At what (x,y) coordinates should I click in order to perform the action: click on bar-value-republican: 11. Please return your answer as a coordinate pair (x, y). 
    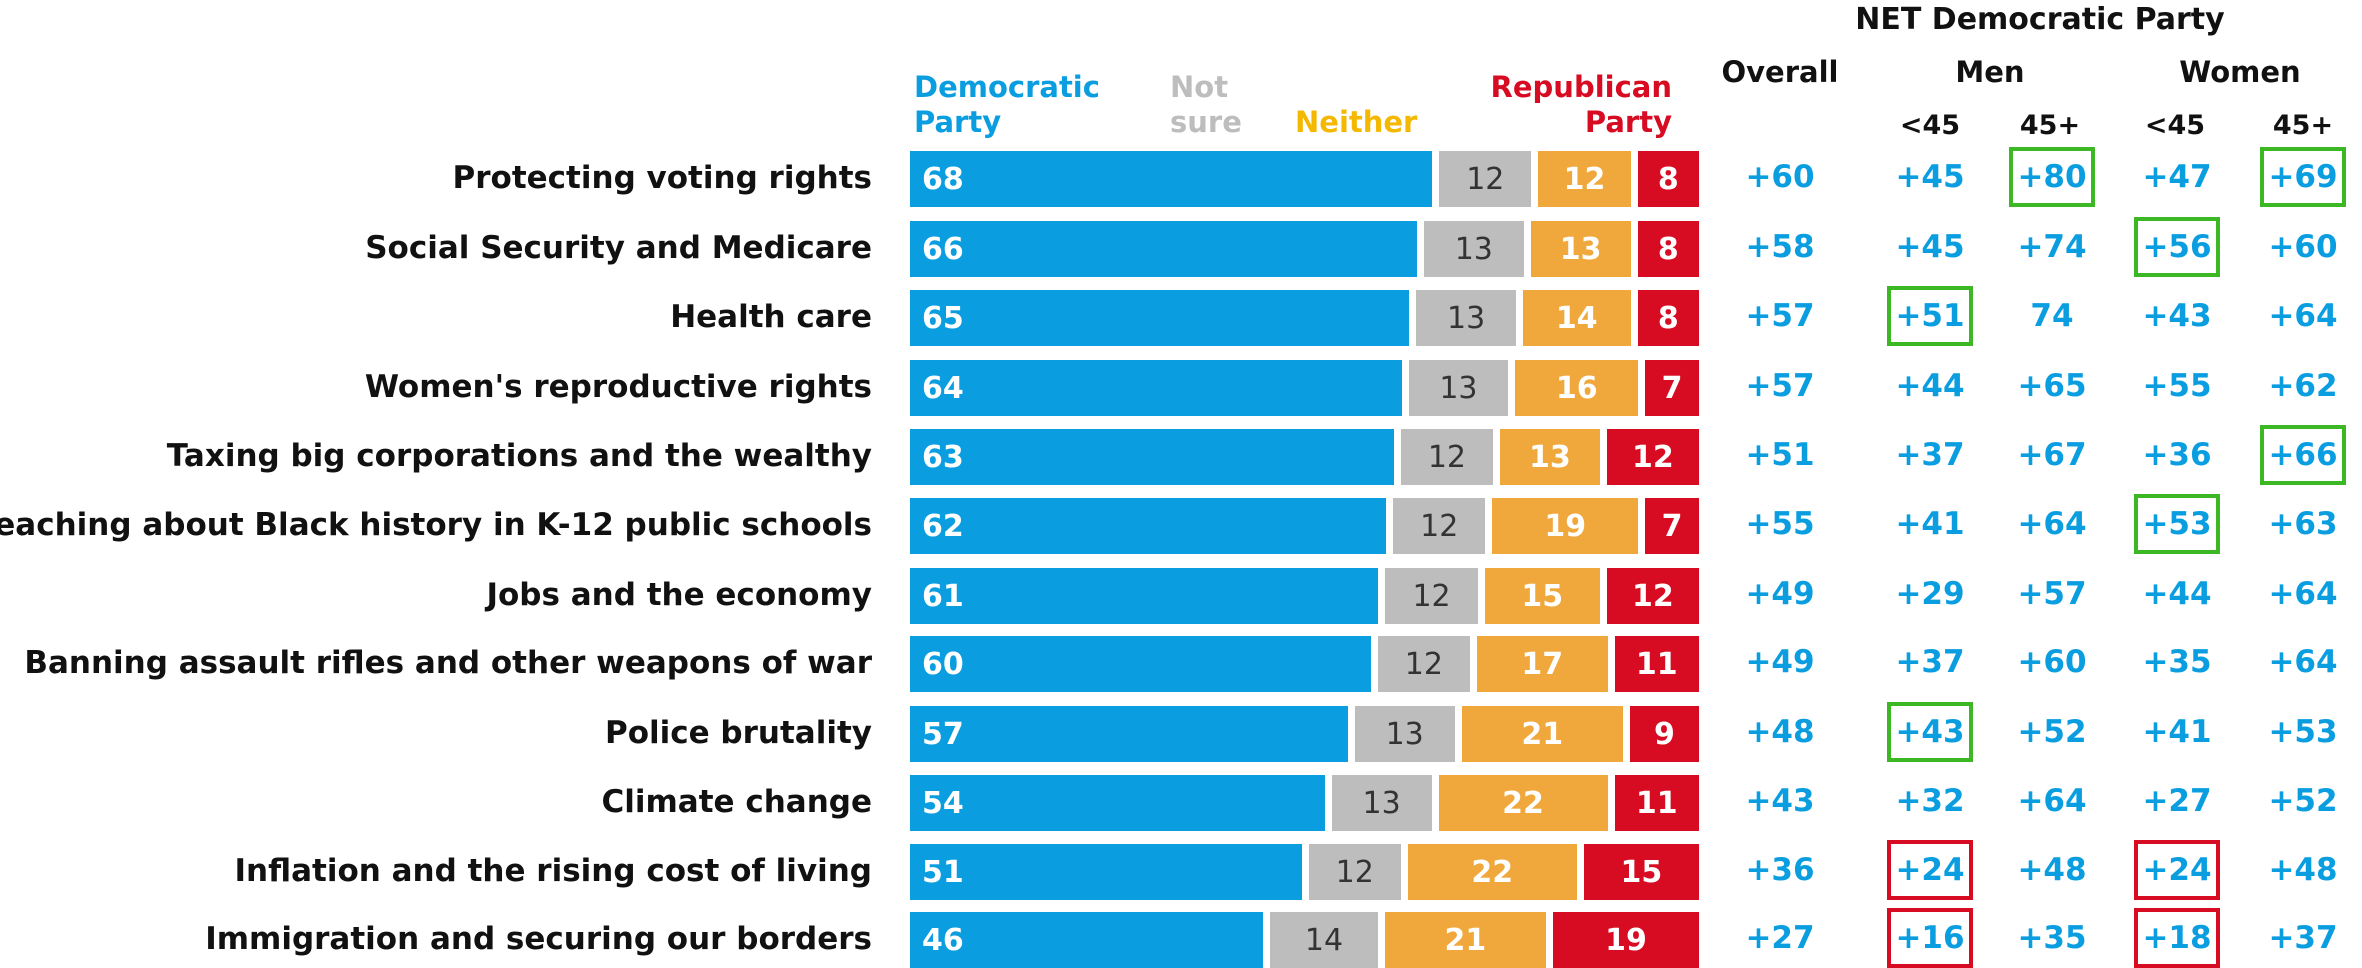
    Looking at the image, I should click on (1656, 803).